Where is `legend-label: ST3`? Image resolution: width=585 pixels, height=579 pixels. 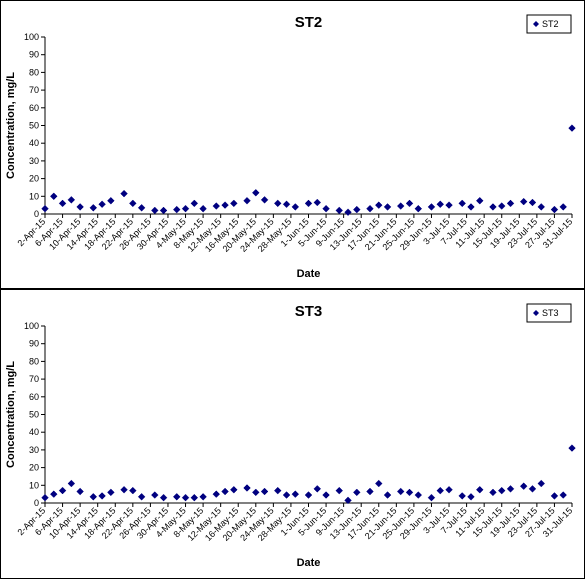
legend-label: ST3 is located at coordinates (550, 313).